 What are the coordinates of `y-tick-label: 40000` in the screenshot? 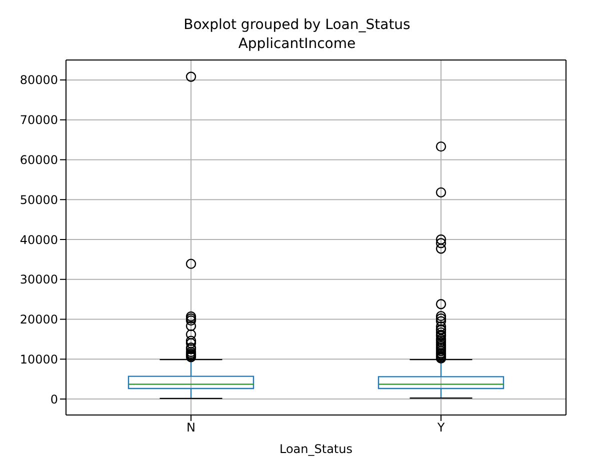 It's located at (39, 239).